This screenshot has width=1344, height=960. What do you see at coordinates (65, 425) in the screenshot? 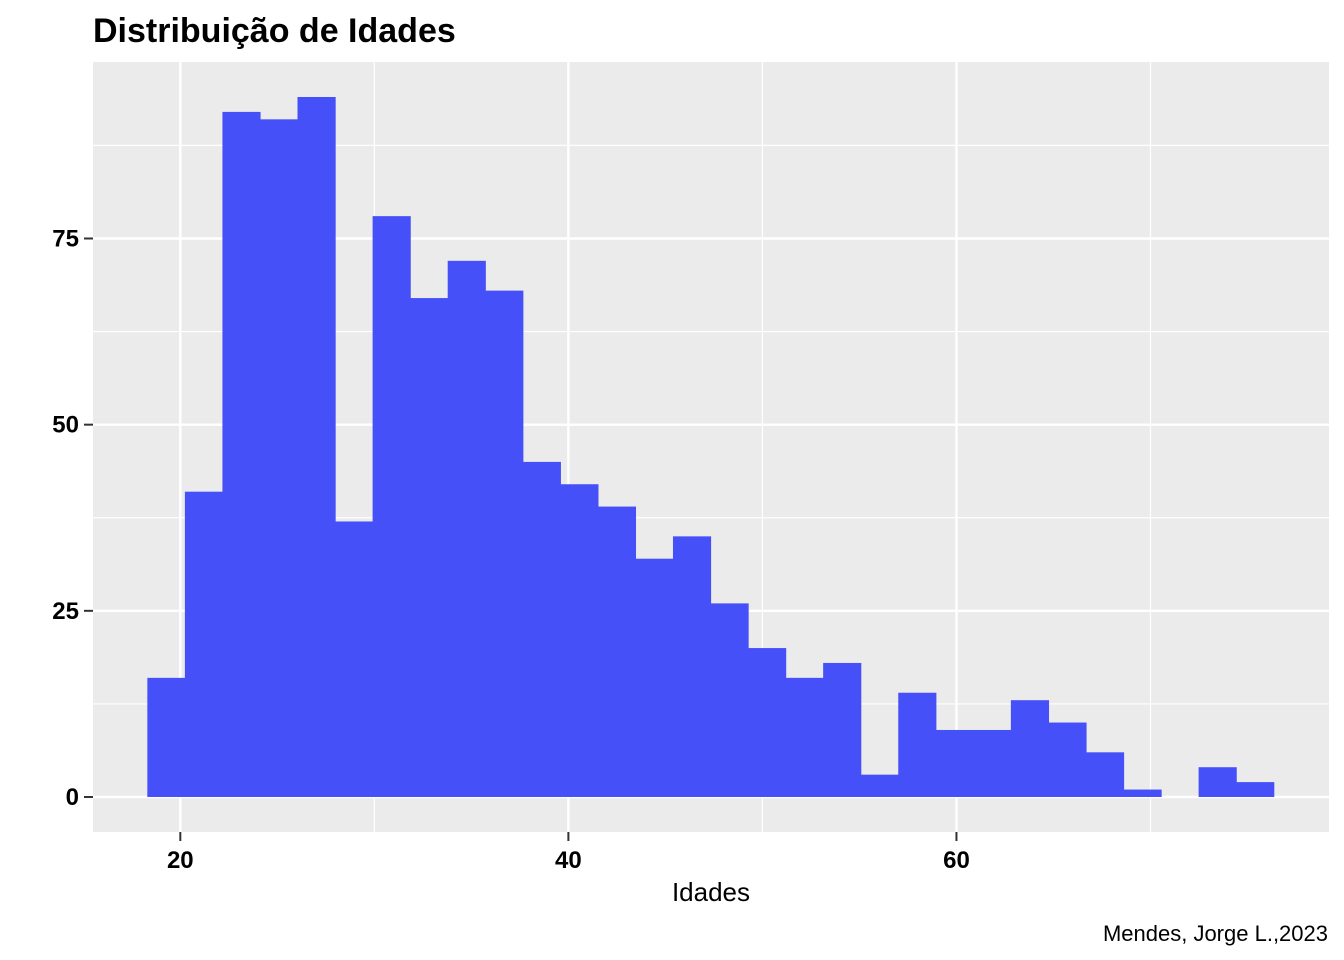
I see `y-tick-label: 50` at bounding box center [65, 425].